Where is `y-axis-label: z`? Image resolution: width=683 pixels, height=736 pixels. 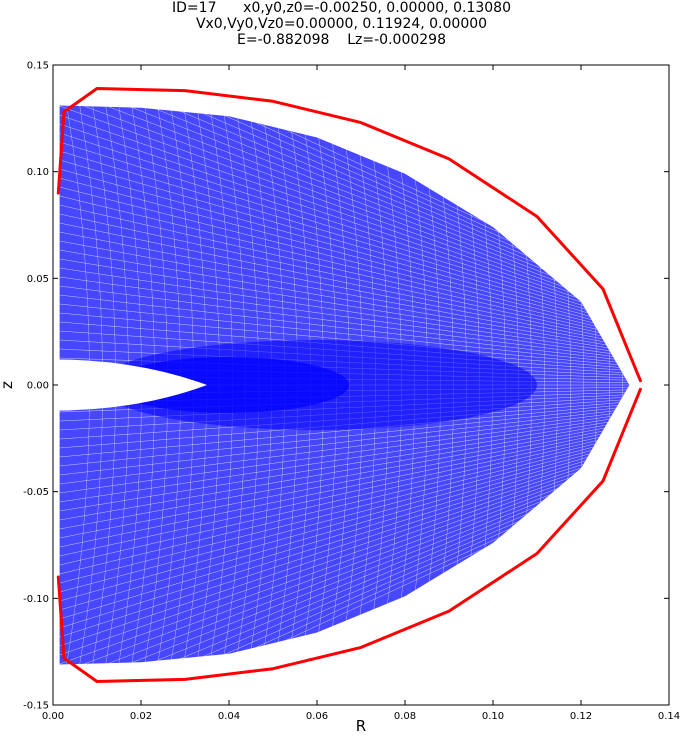 y-axis-label: z is located at coordinates (8, 385).